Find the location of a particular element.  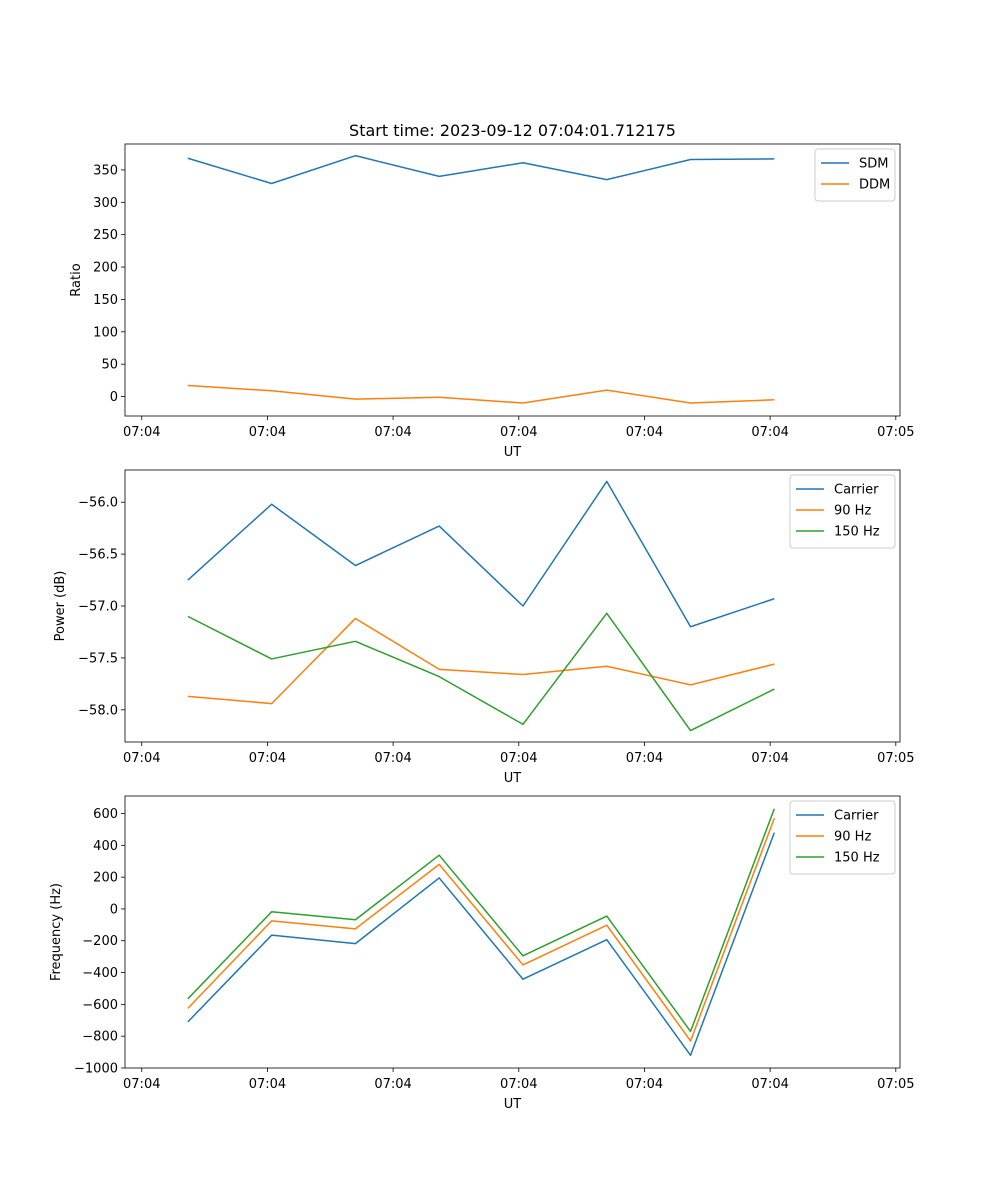

frequency-legend-box is located at coordinates (842, 837).